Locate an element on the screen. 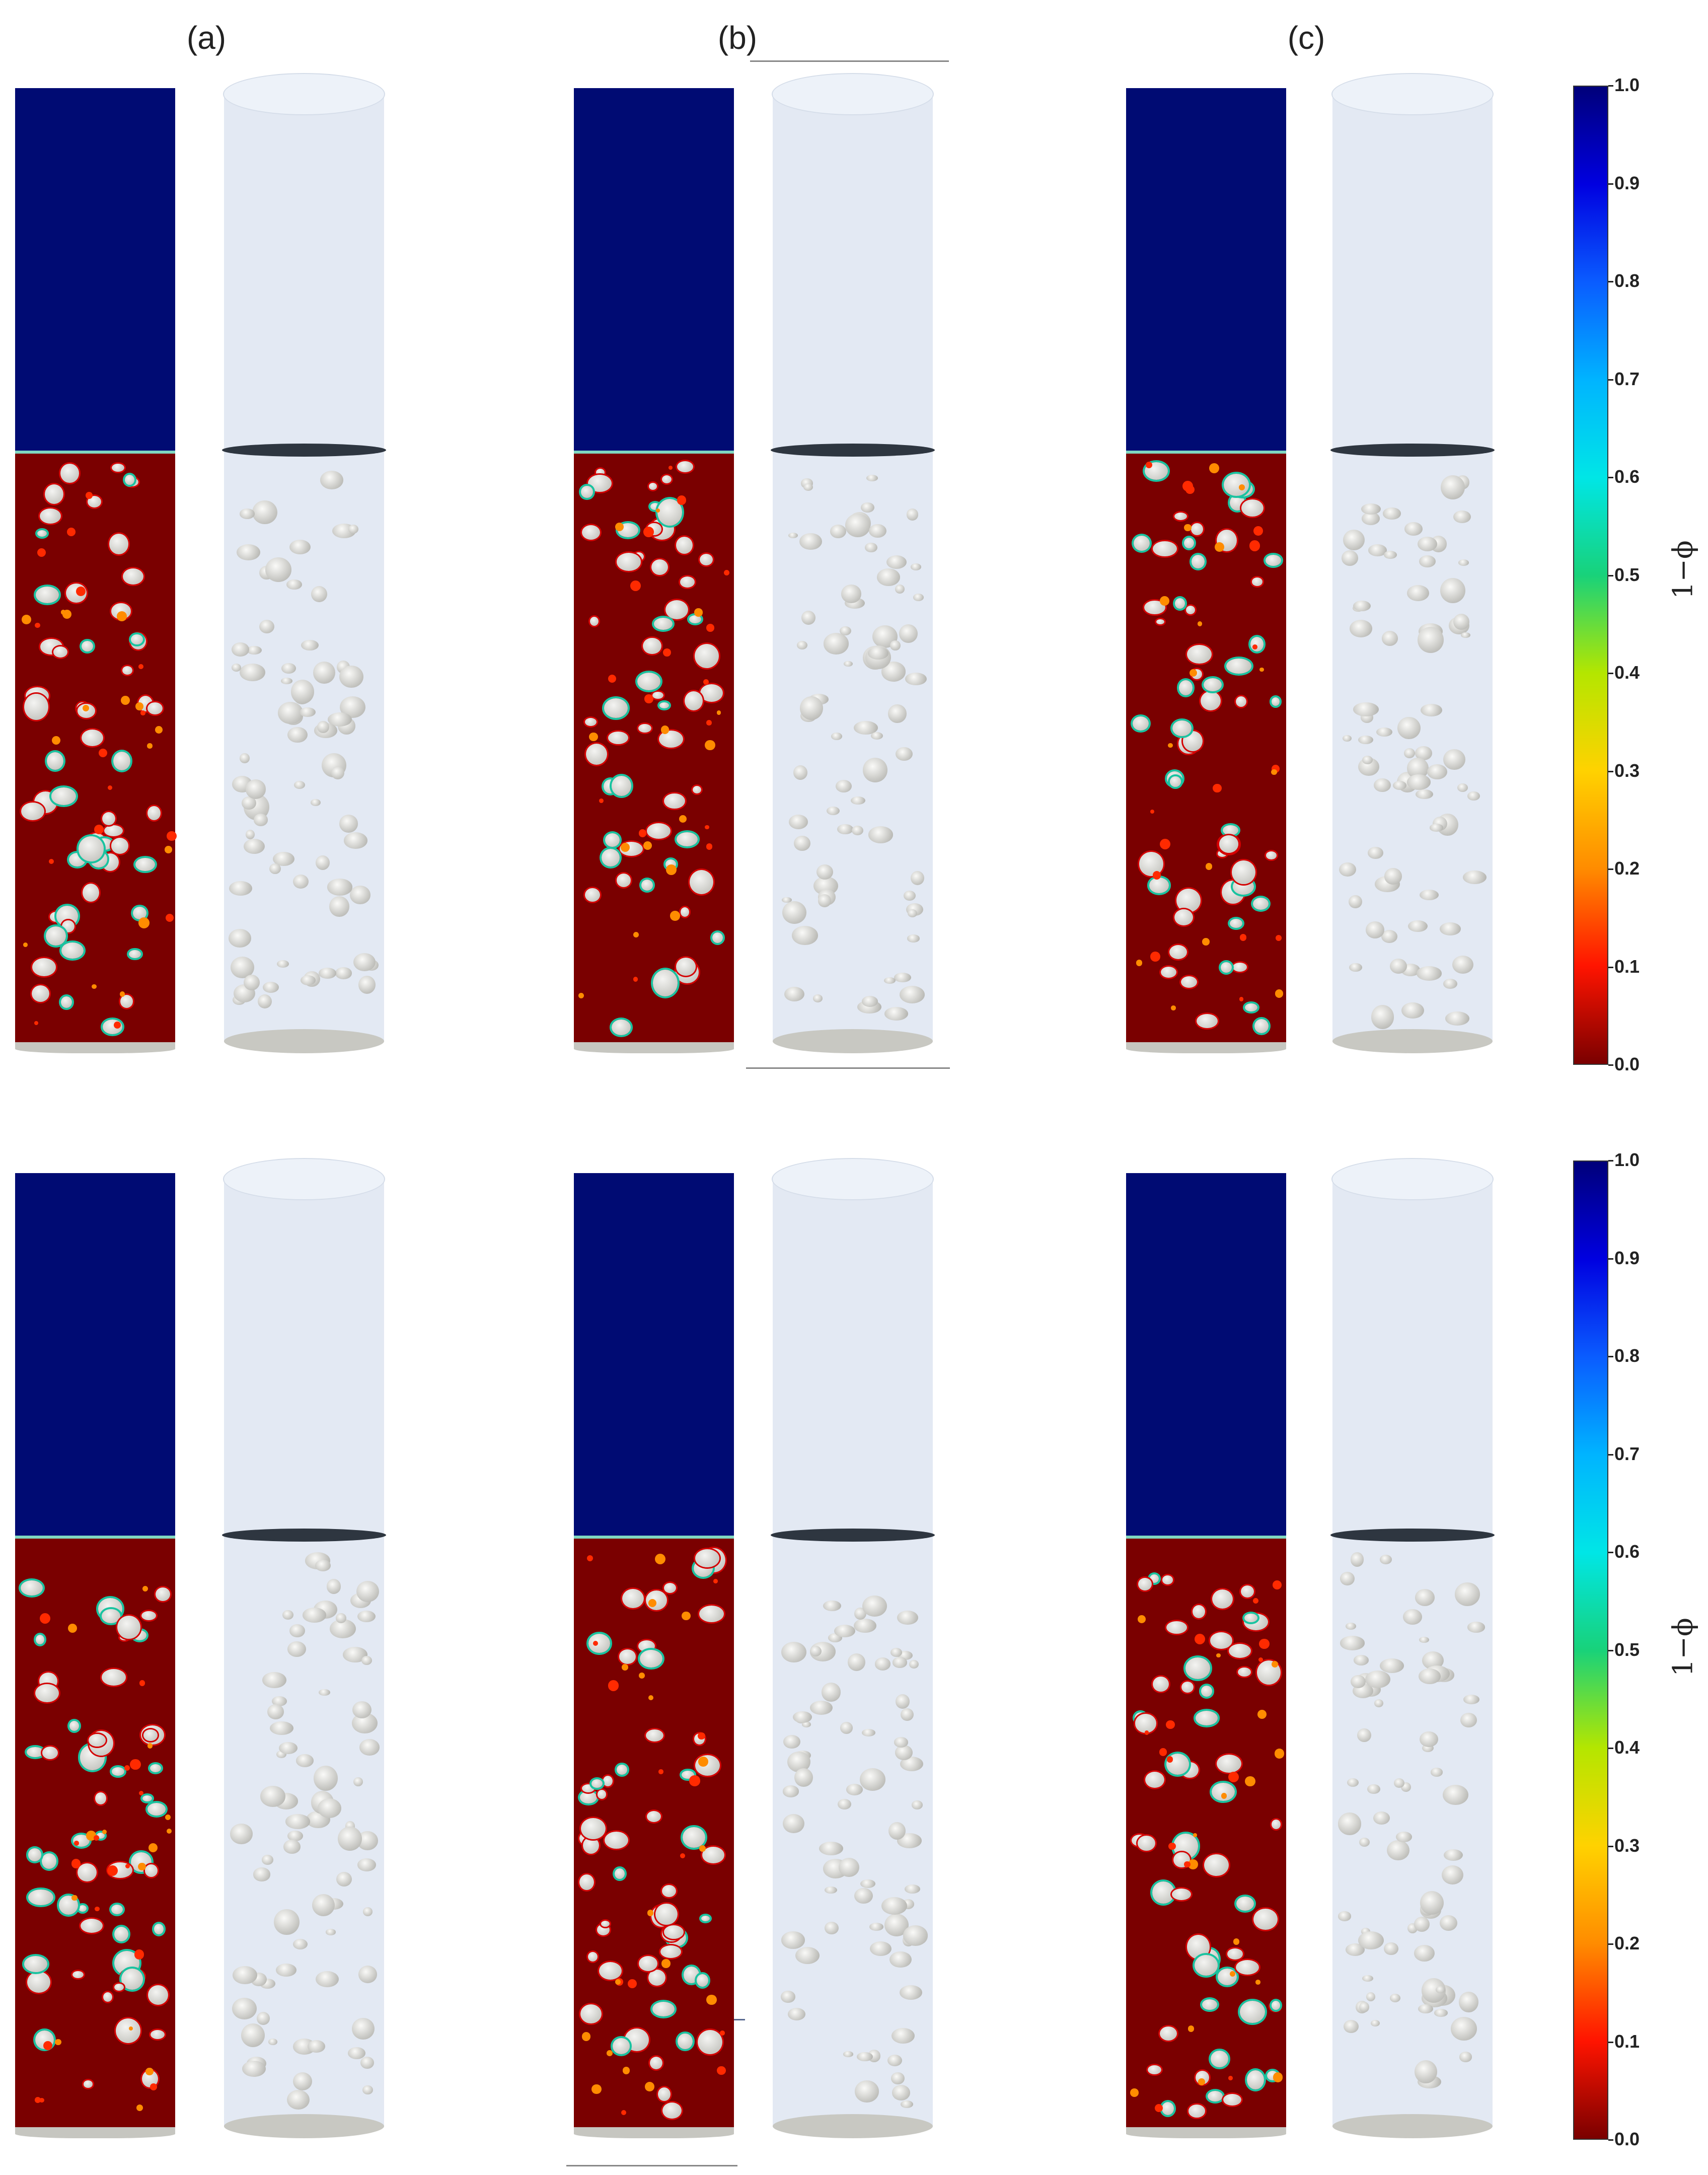 The width and height of the screenshot is (1708, 2175). volume-fraction-slice is located at coordinates (1206, 1650).